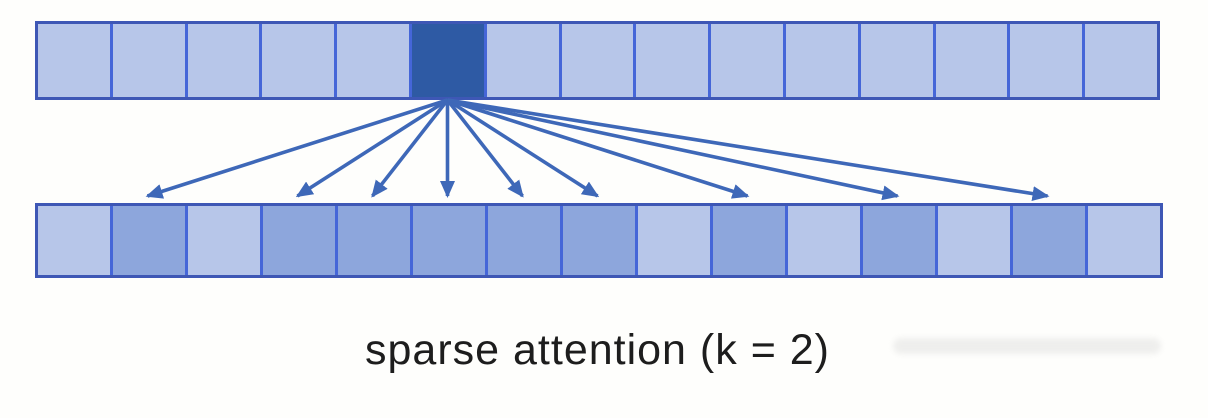 The width and height of the screenshot is (1208, 418). I want to click on figure-caption: sparse attention (k = 2), so click(597, 350).